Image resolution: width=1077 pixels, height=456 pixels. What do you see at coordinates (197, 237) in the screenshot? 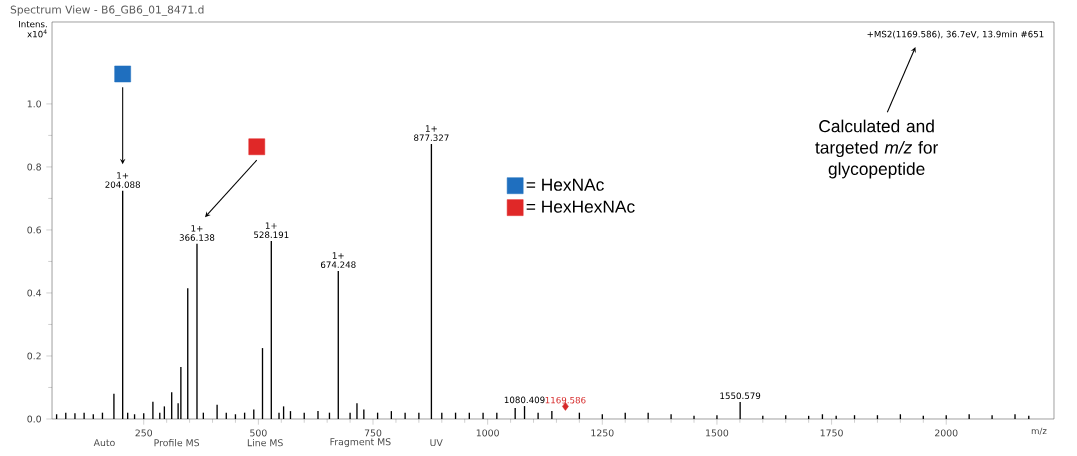
I see `annotation: 366.138` at bounding box center [197, 237].